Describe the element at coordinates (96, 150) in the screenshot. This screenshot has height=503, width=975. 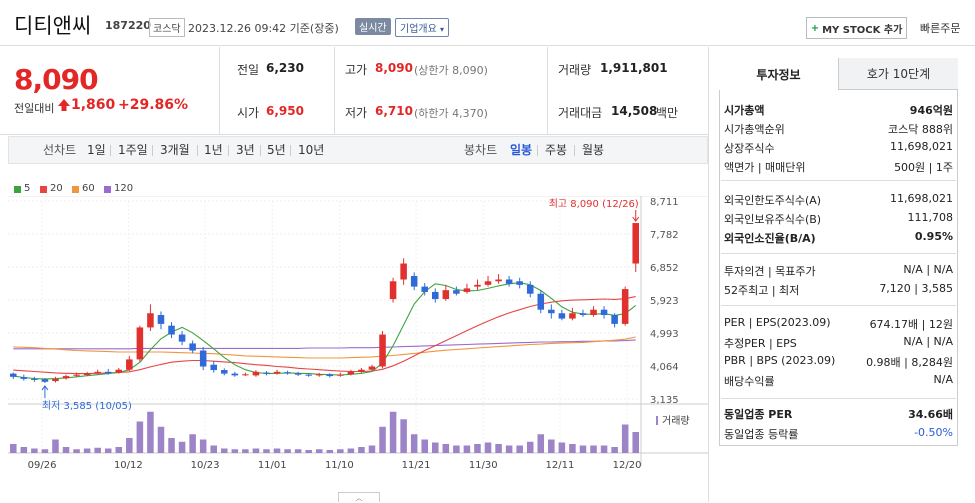
I see `range-1d: 1일` at that location.